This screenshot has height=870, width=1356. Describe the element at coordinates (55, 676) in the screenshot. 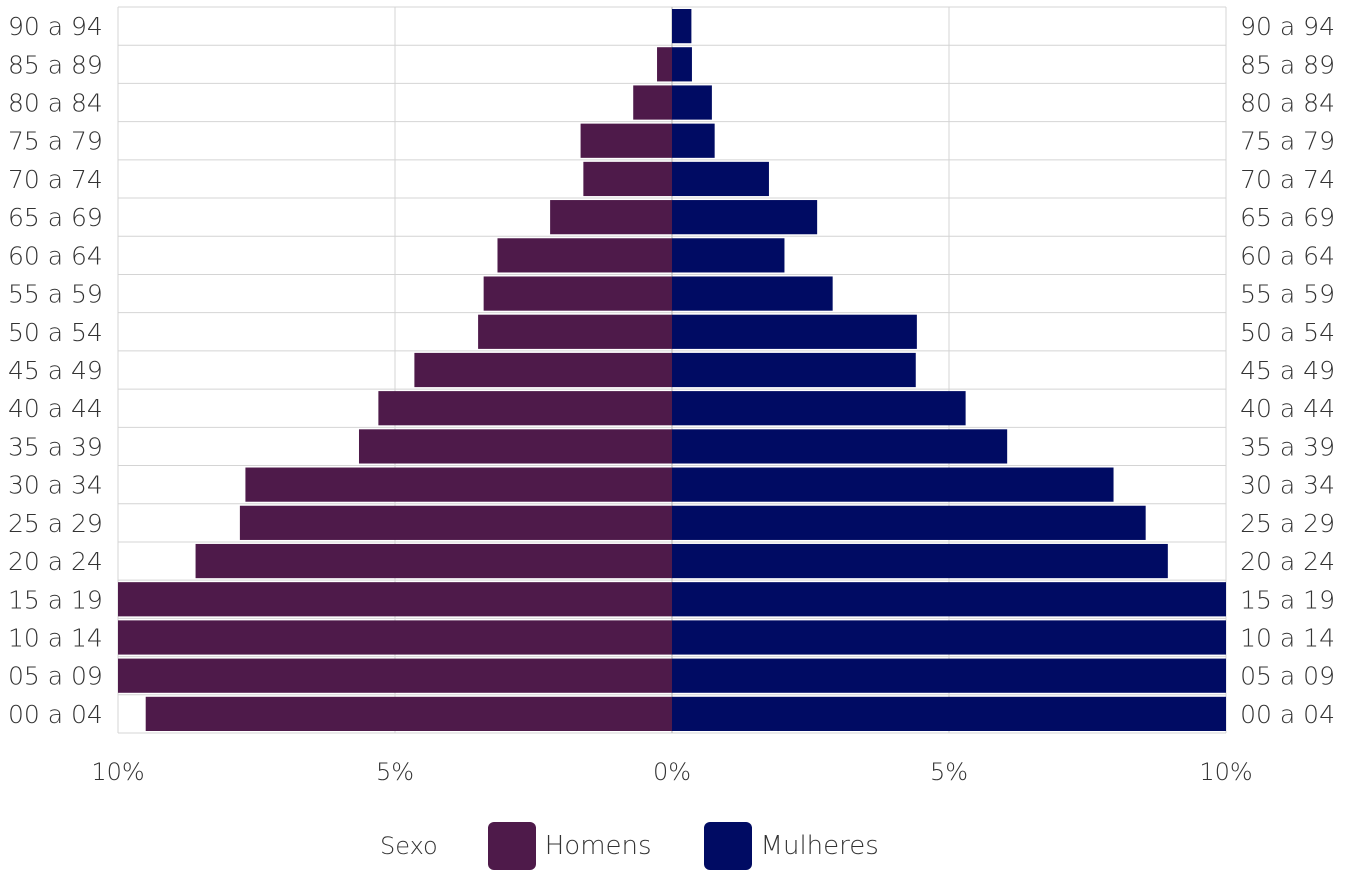

I see `y-tick-label-left: 05 a 09` at that location.